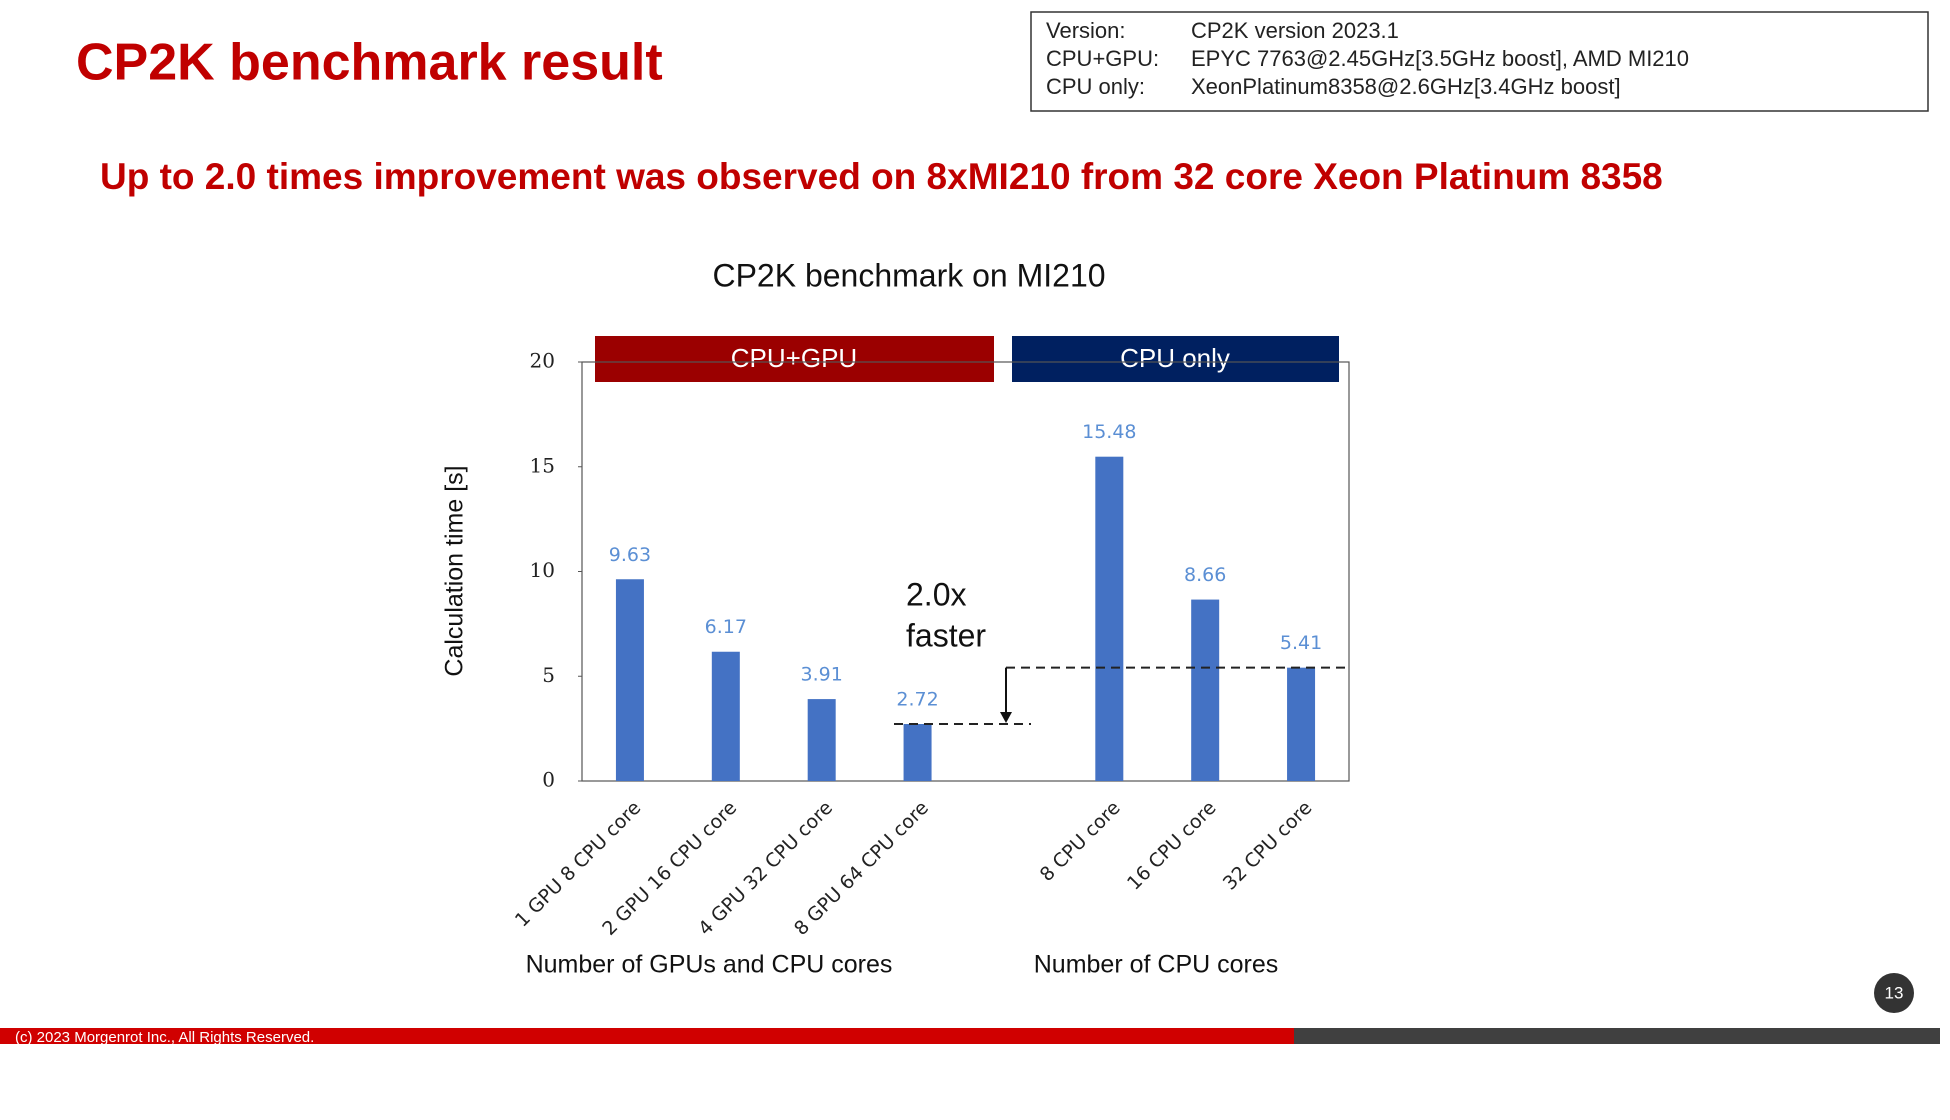 The height and width of the screenshot is (1120, 1950). Describe the element at coordinates (1406, 86) in the screenshot. I see `info-value: XeonPlatinum8358@2.6GHz[3.4GHz boost]` at that location.